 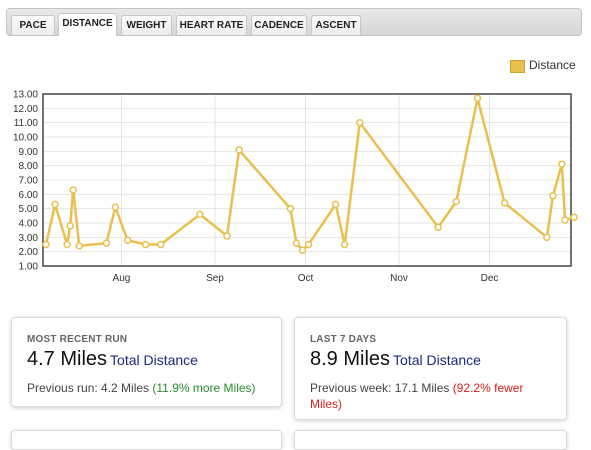 What do you see at coordinates (399, 278) in the screenshot?
I see `x-tick-label: Nov` at bounding box center [399, 278].